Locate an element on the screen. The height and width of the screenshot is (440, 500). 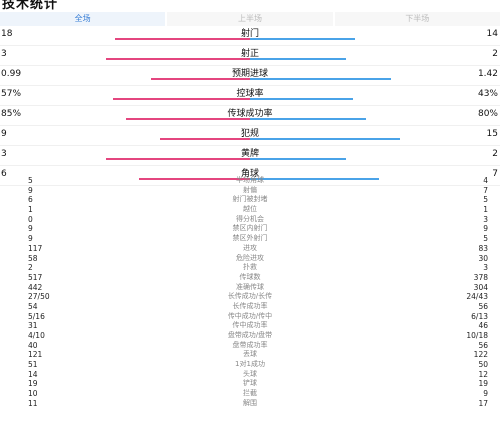
stat-row: 442 准确传球 304 is located at coordinates (250, 288).